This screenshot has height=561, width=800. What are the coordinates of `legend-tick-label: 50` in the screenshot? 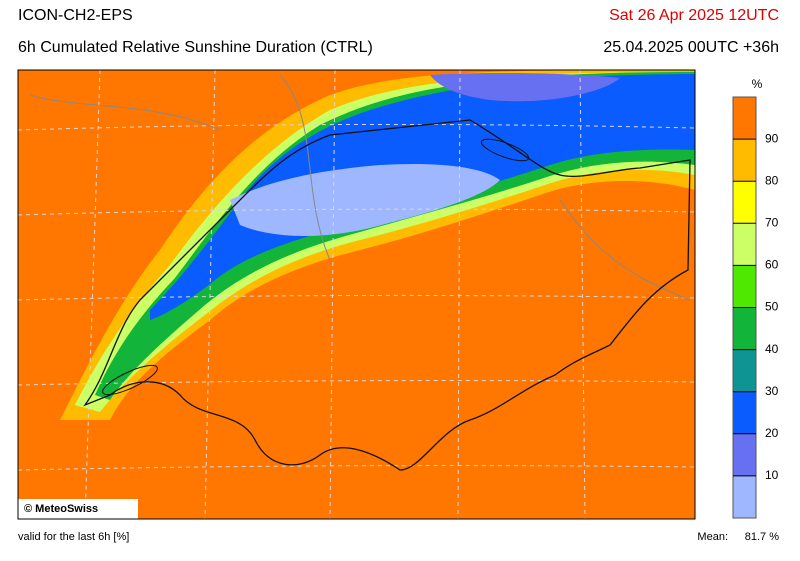 It's located at (772, 307).